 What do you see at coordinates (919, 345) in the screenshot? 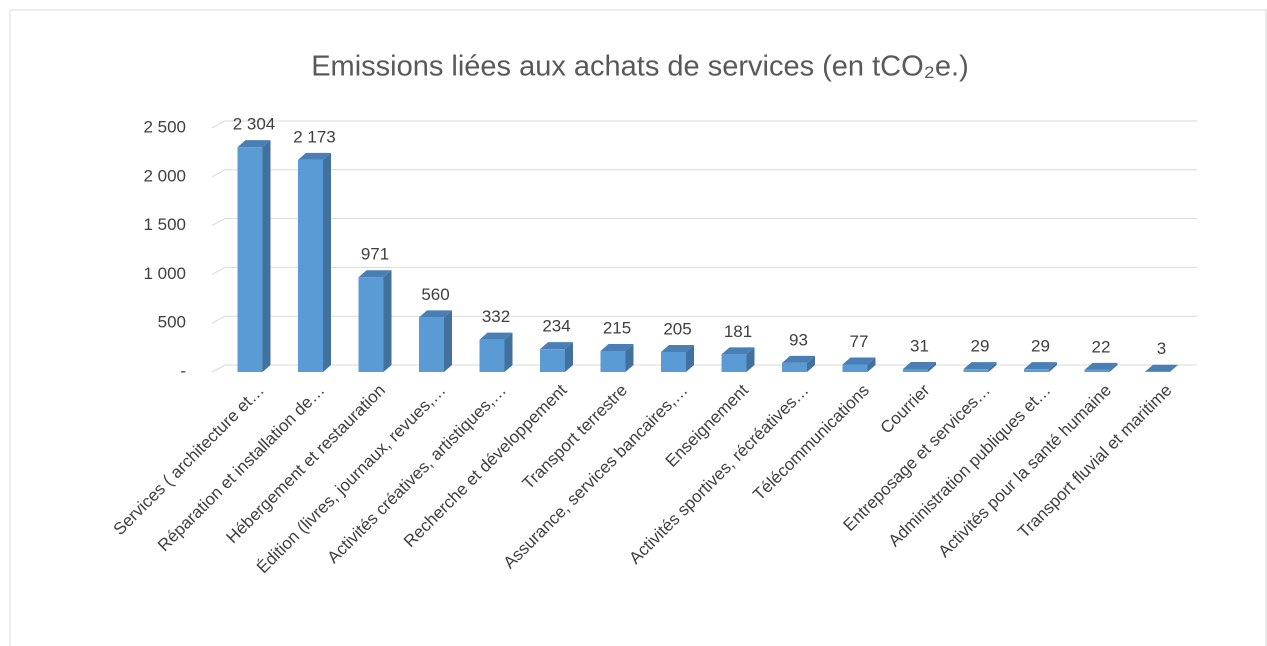
I see `value-label: 31` at bounding box center [919, 345].